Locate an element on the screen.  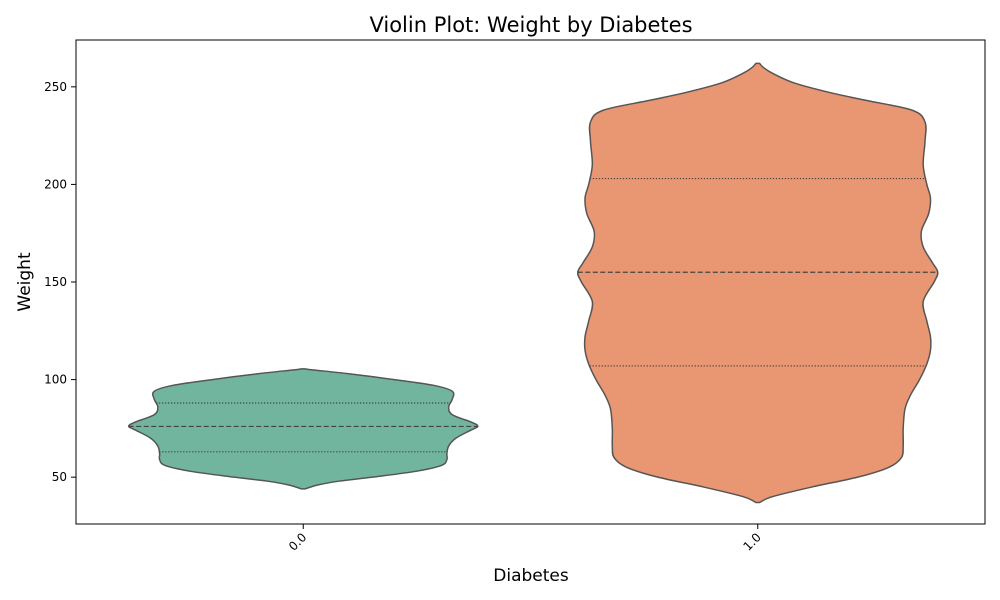
violin-0.0 is located at coordinates (303, 429).